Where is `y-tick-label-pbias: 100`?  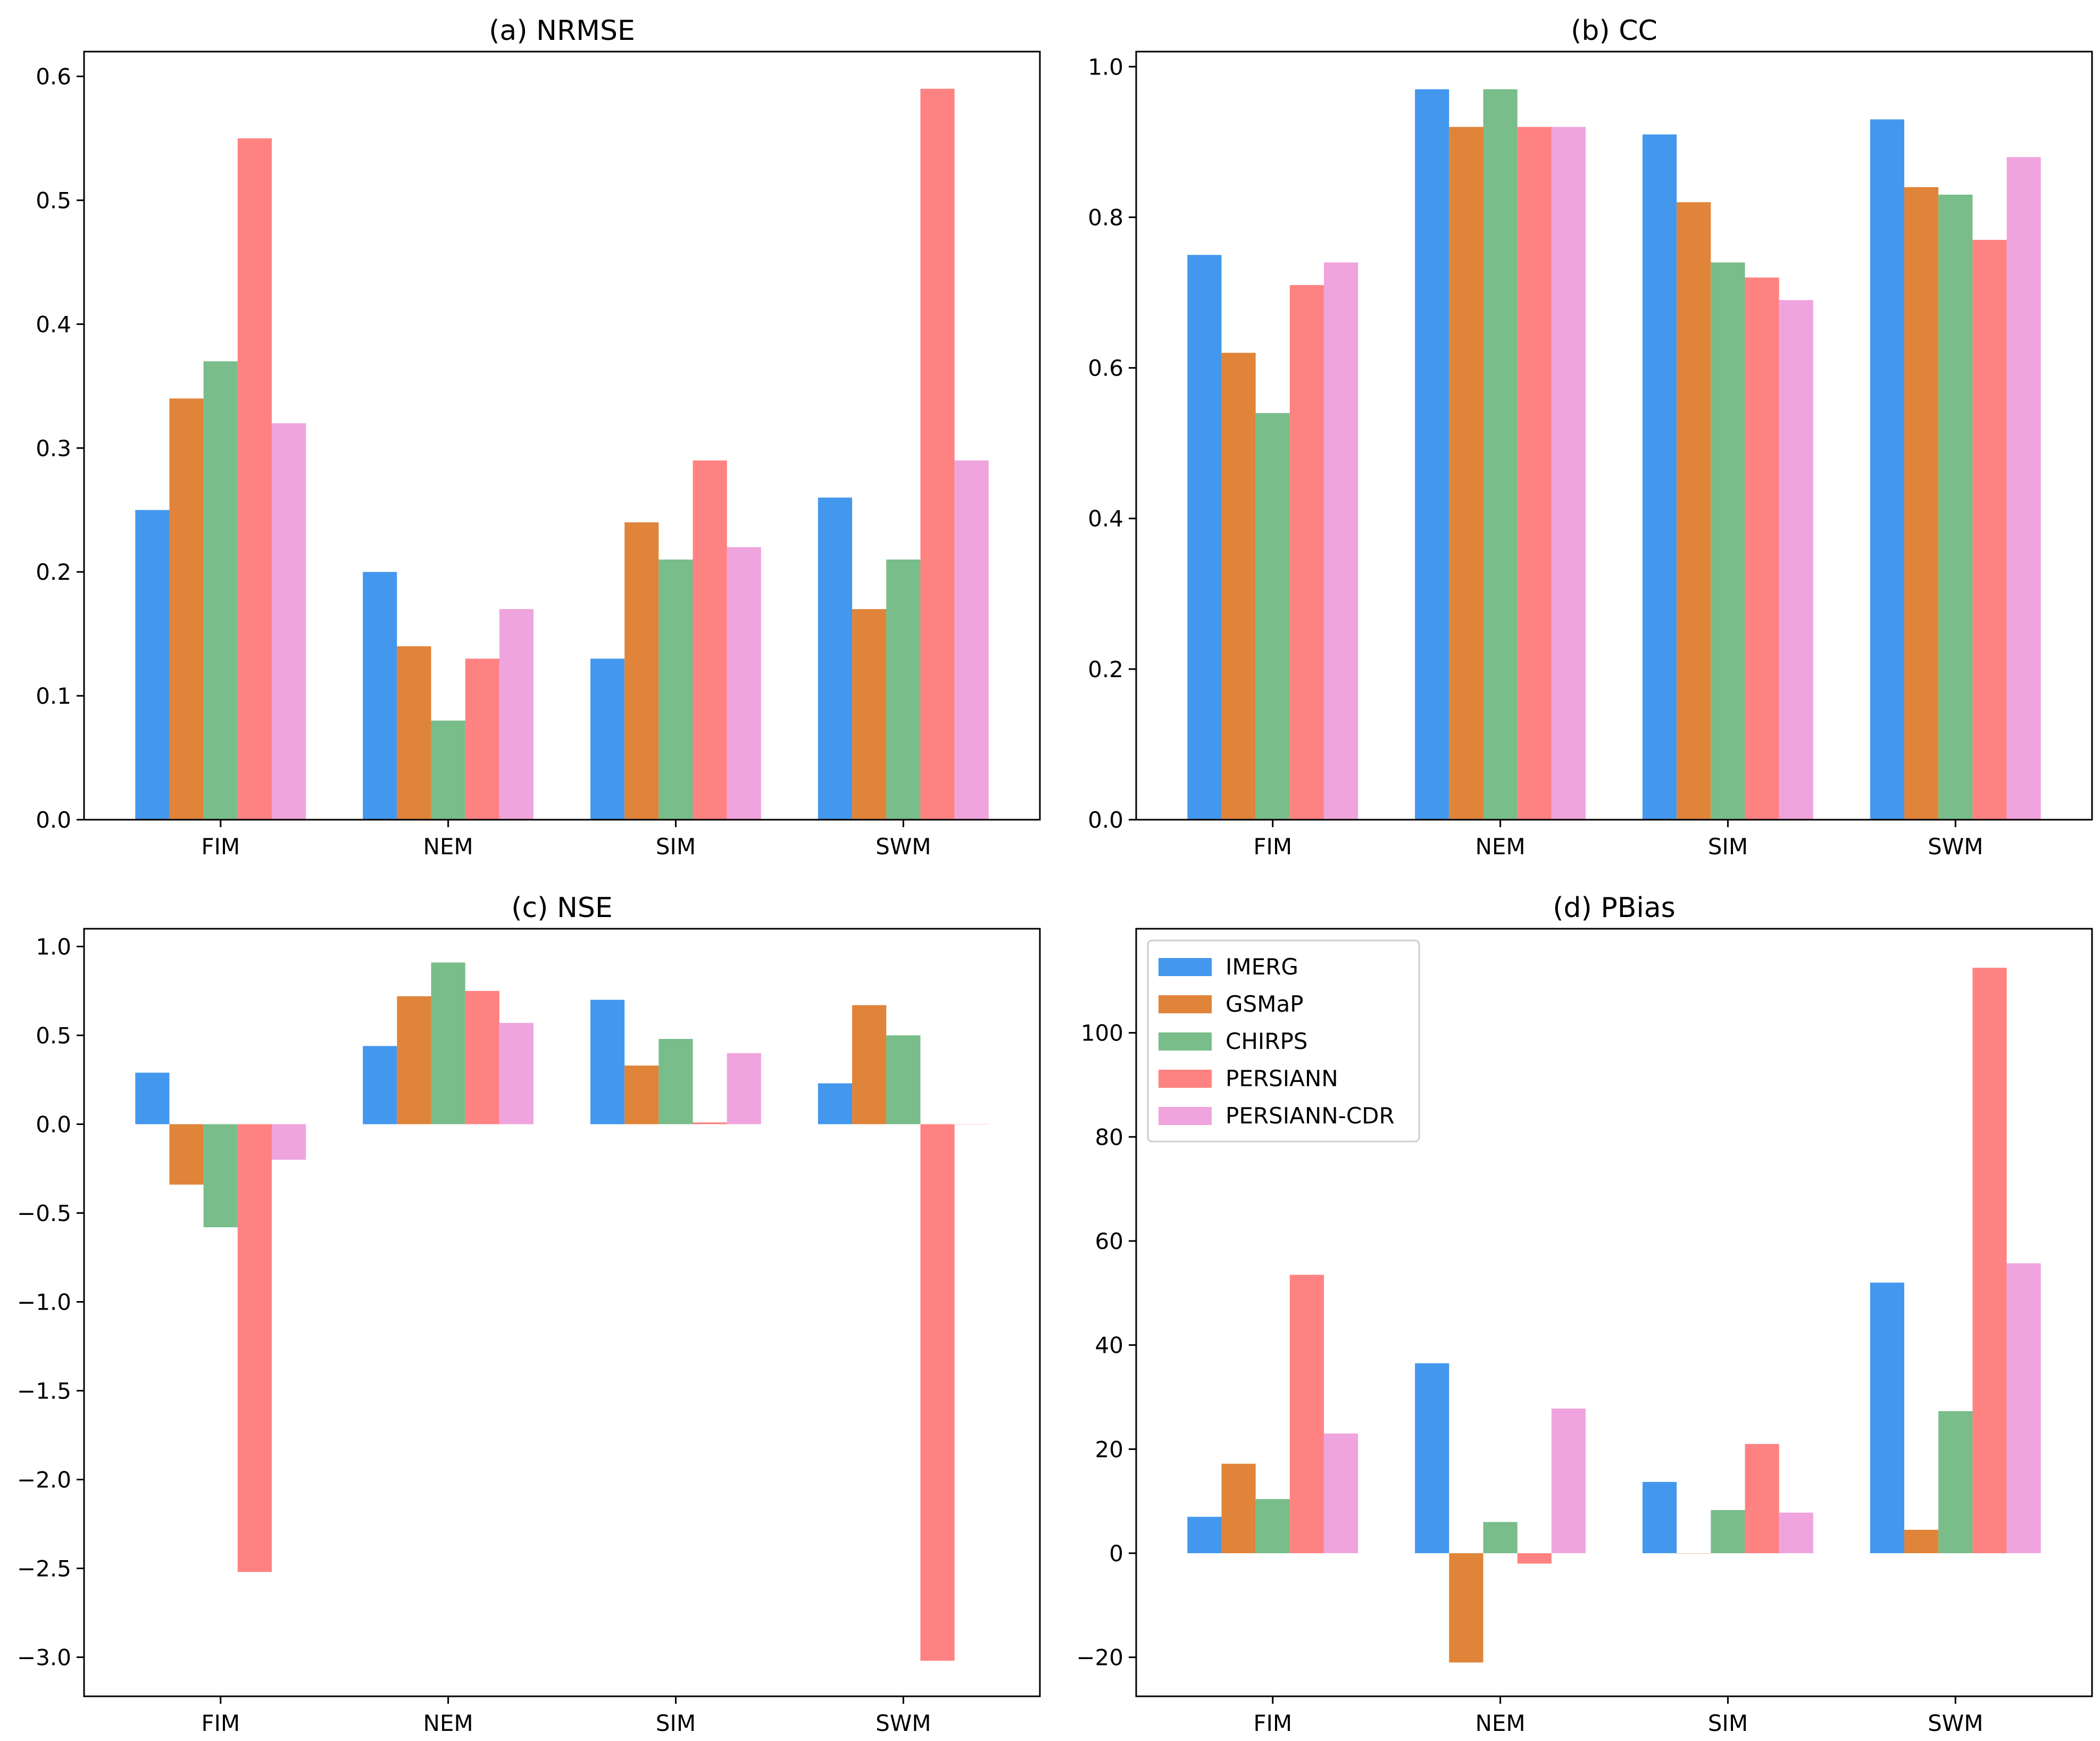 y-tick-label-pbias: 100 is located at coordinates (1102, 1033).